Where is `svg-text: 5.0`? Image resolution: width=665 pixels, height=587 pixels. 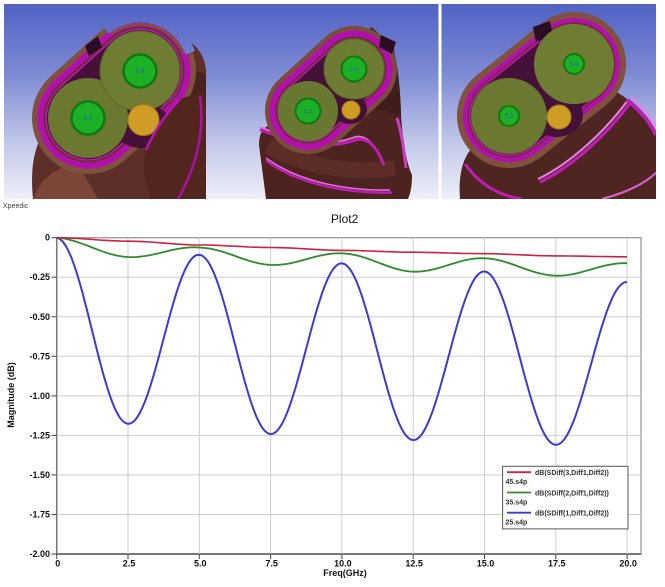
svg-text: 5.0 is located at coordinates (200, 564).